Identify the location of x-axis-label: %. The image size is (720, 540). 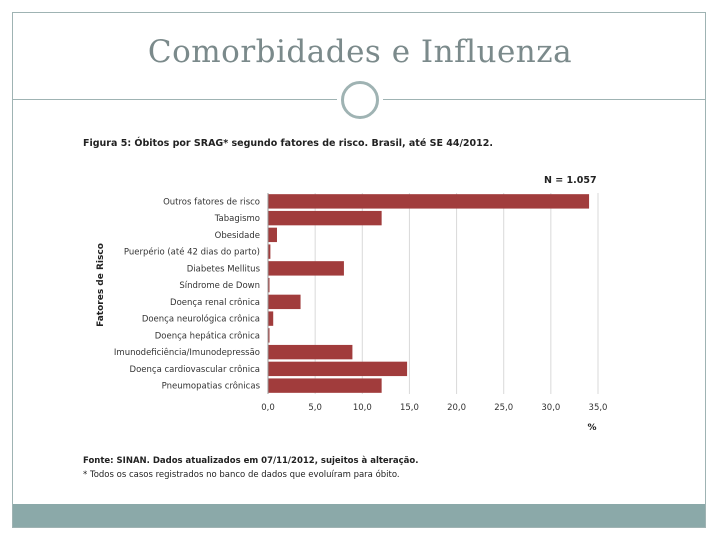
(591, 428).